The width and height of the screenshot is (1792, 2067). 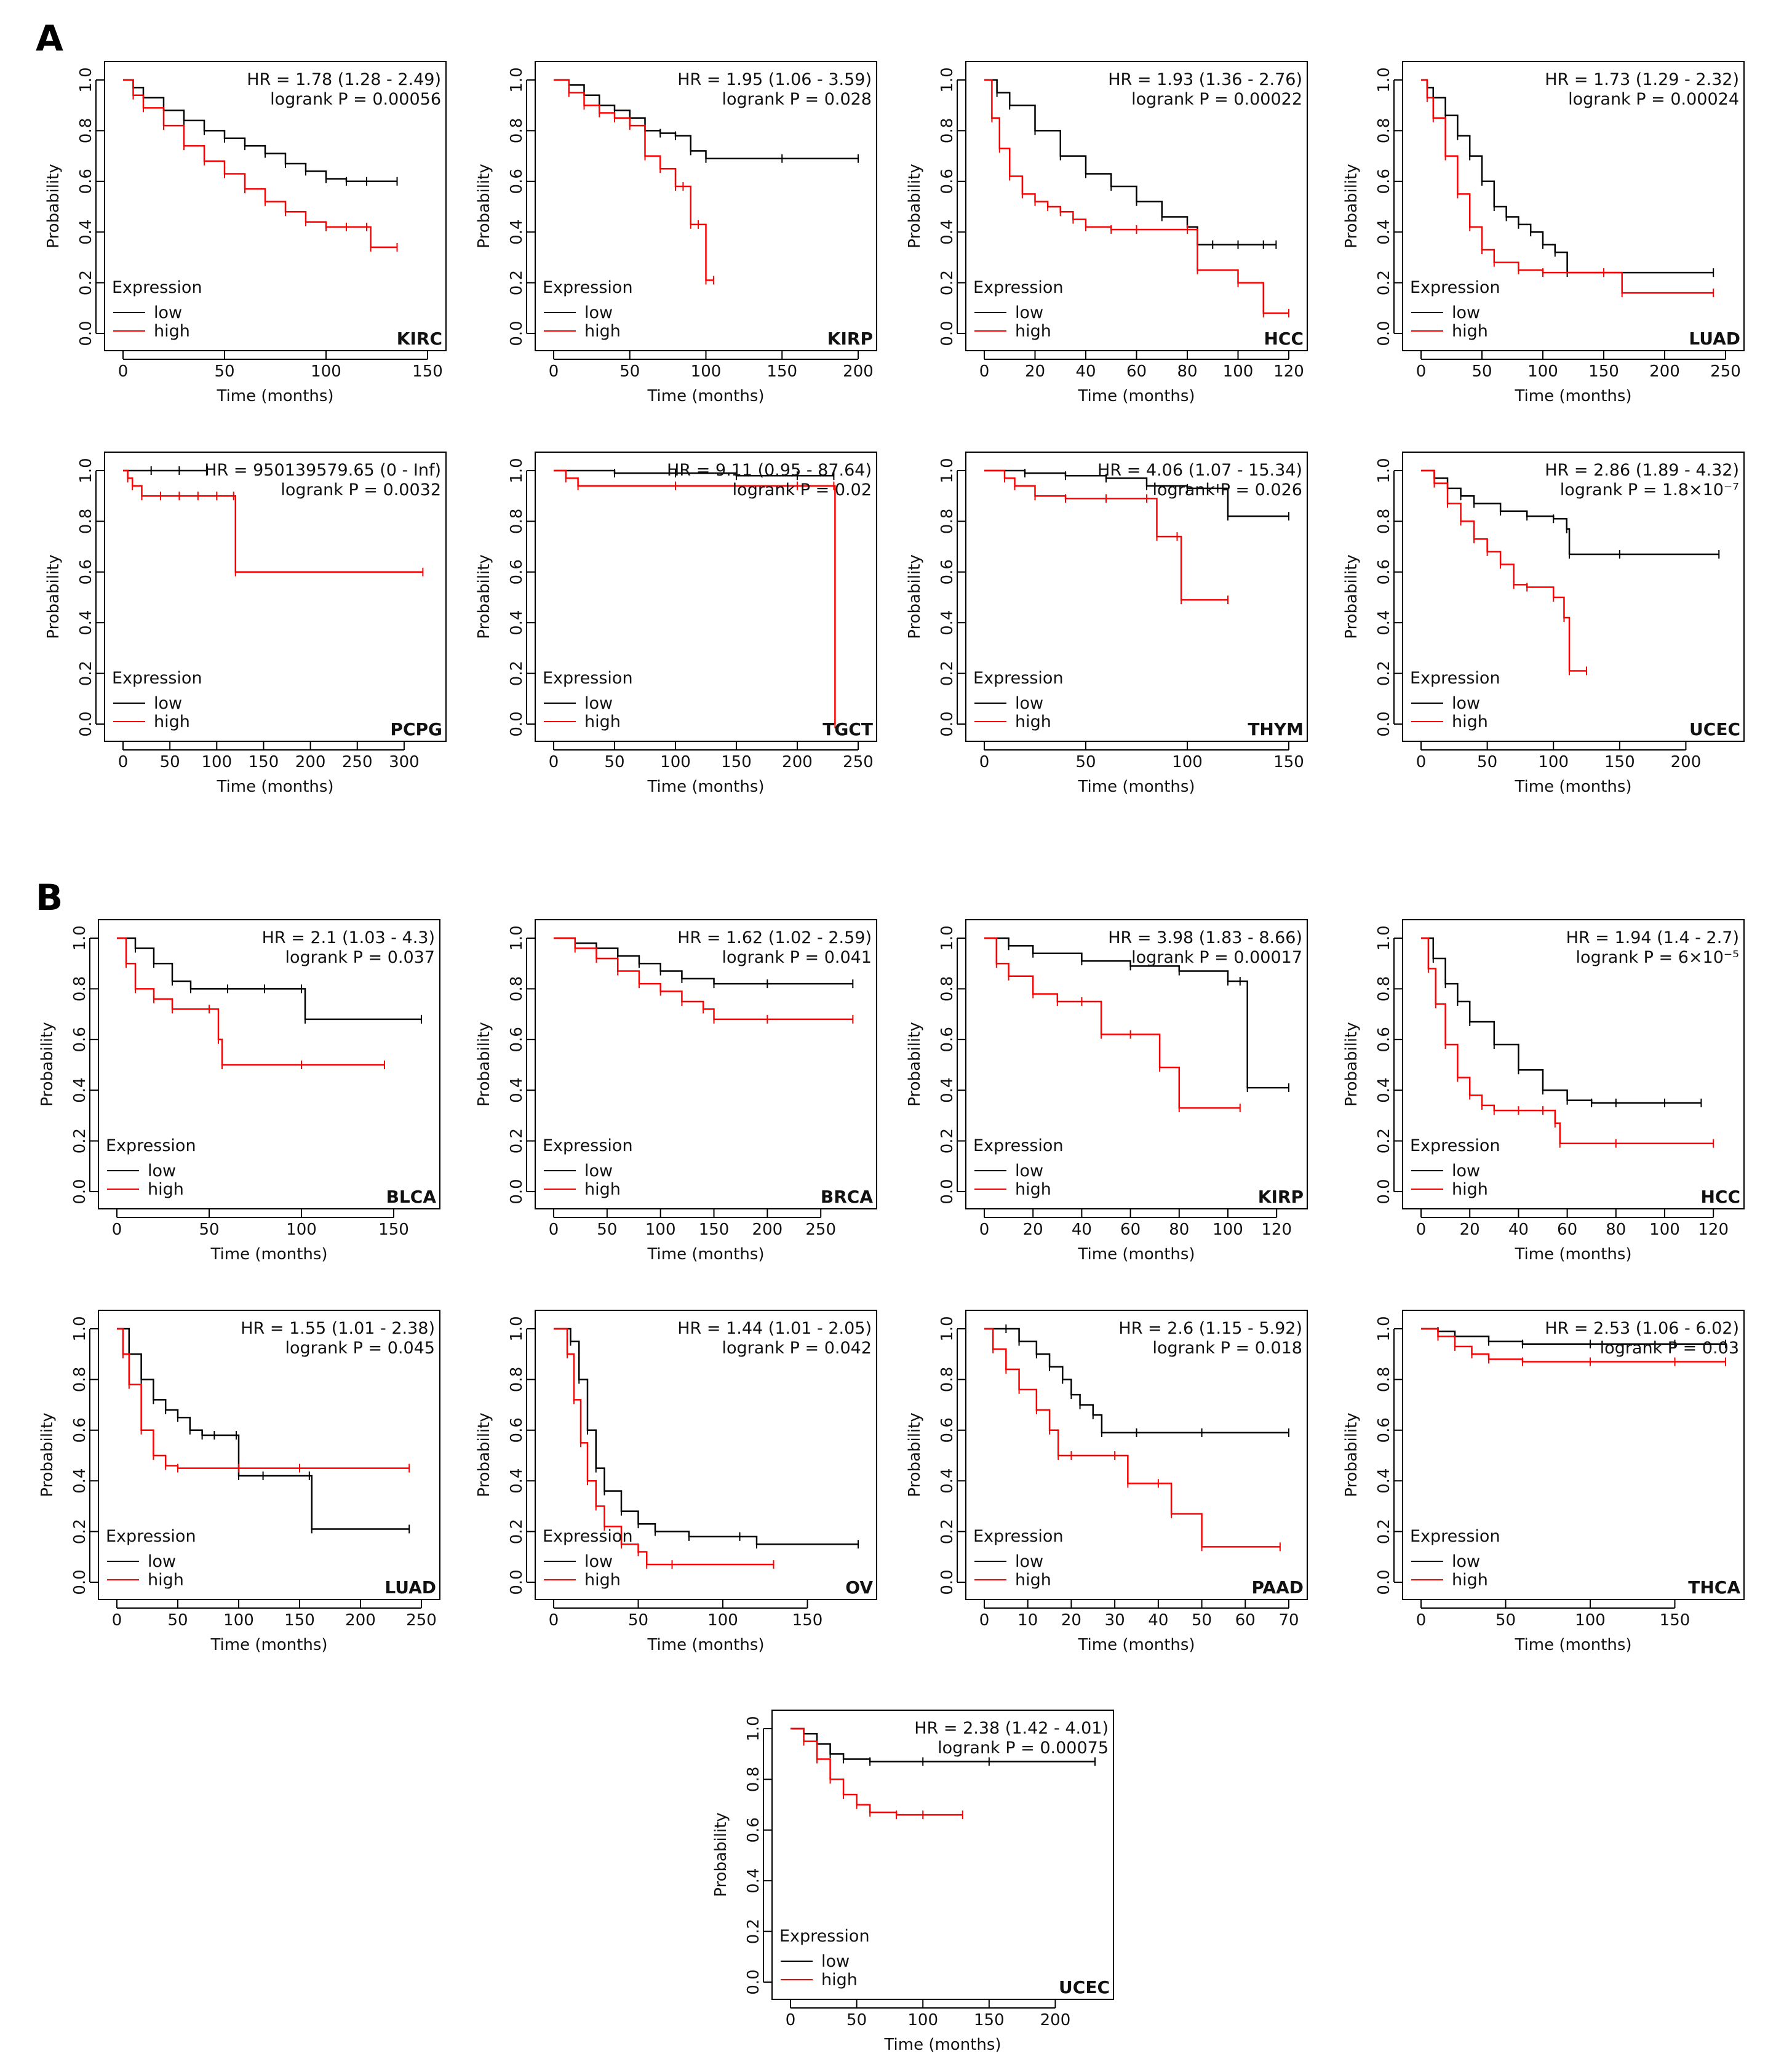 I want to click on x-tick-label: 200, so click(x=1665, y=372).